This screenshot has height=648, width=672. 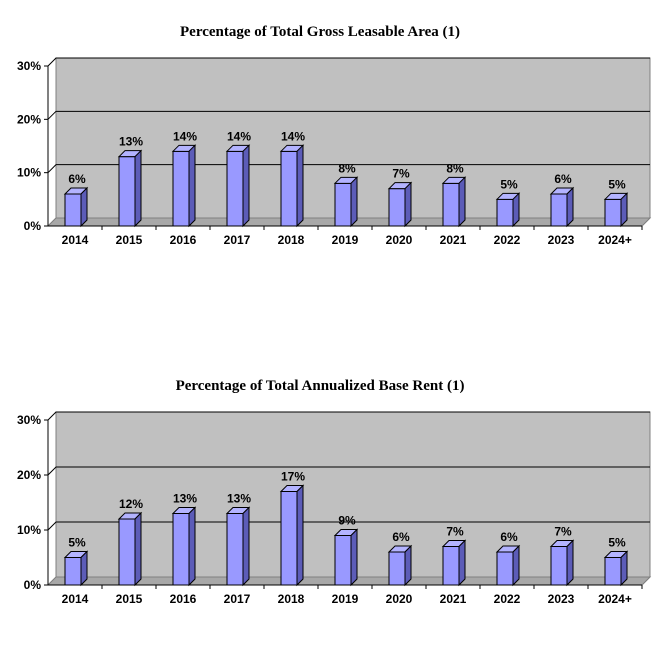 What do you see at coordinates (183, 240) in the screenshot?
I see `chart1-x-tick-label: 2016` at bounding box center [183, 240].